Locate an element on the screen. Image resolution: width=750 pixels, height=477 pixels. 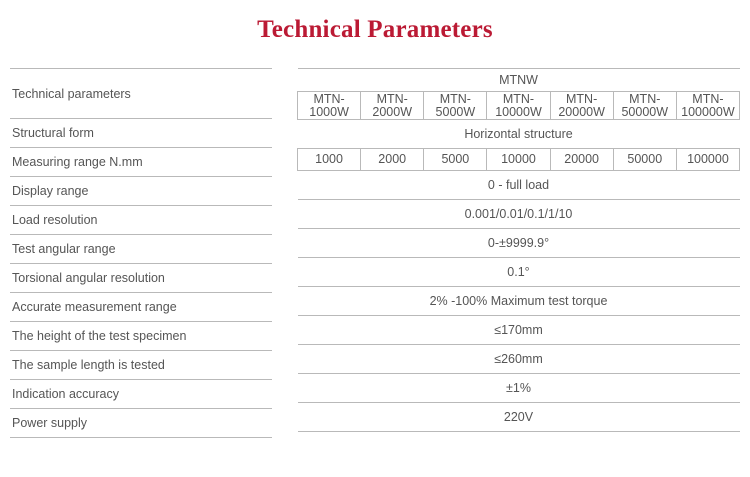
parameter-value-5: 20000 is located at coordinates (581, 159).